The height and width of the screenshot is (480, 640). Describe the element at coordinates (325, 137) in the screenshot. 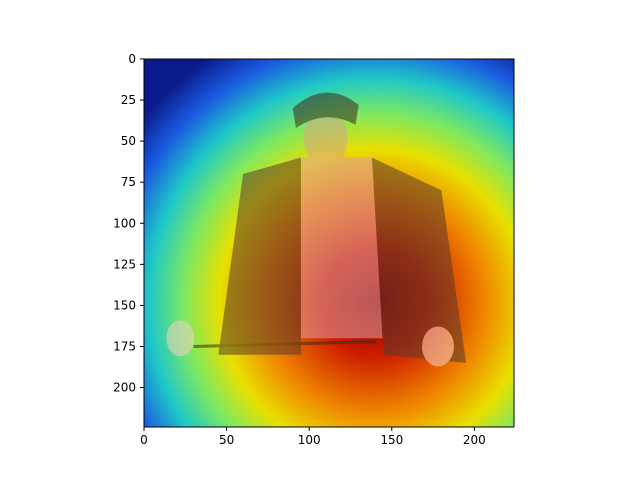

I see `portrait-head` at that location.